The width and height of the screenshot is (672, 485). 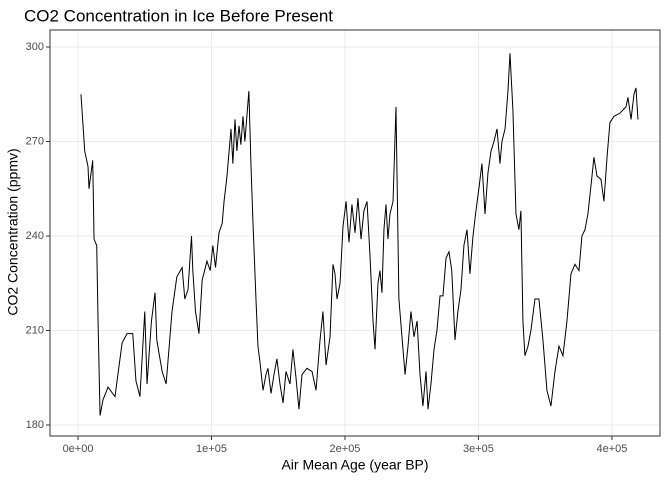 I want to click on chart-title: CO2 Concentration in Ice Before Present, so click(x=178, y=15).